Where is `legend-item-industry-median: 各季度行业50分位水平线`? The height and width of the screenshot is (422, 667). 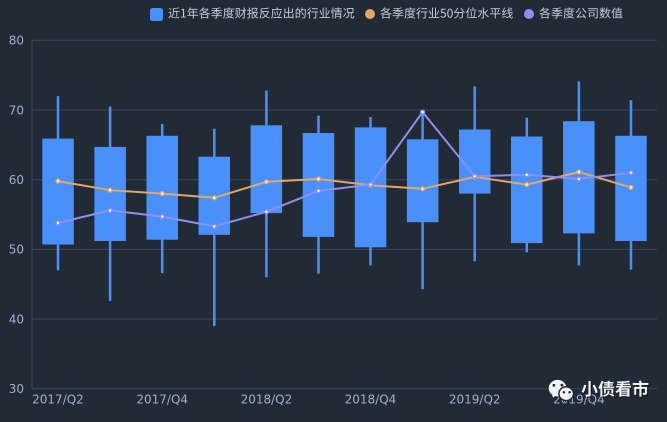
legend-item-industry-median: 各季度行业50分位水平线 is located at coordinates (439, 14).